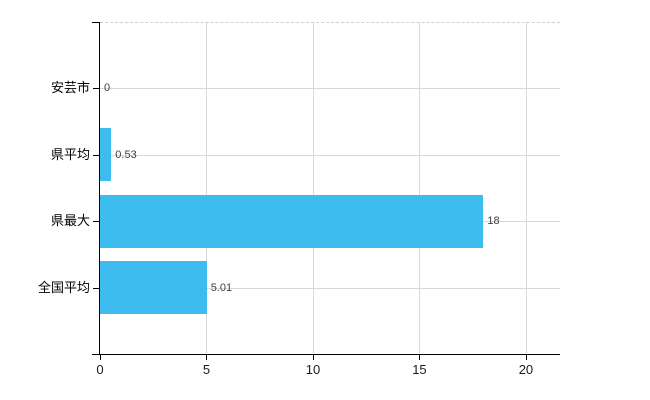 Image resolution: width=650 pixels, height=400 pixels. I want to click on plot-top-border, so click(330, 22).